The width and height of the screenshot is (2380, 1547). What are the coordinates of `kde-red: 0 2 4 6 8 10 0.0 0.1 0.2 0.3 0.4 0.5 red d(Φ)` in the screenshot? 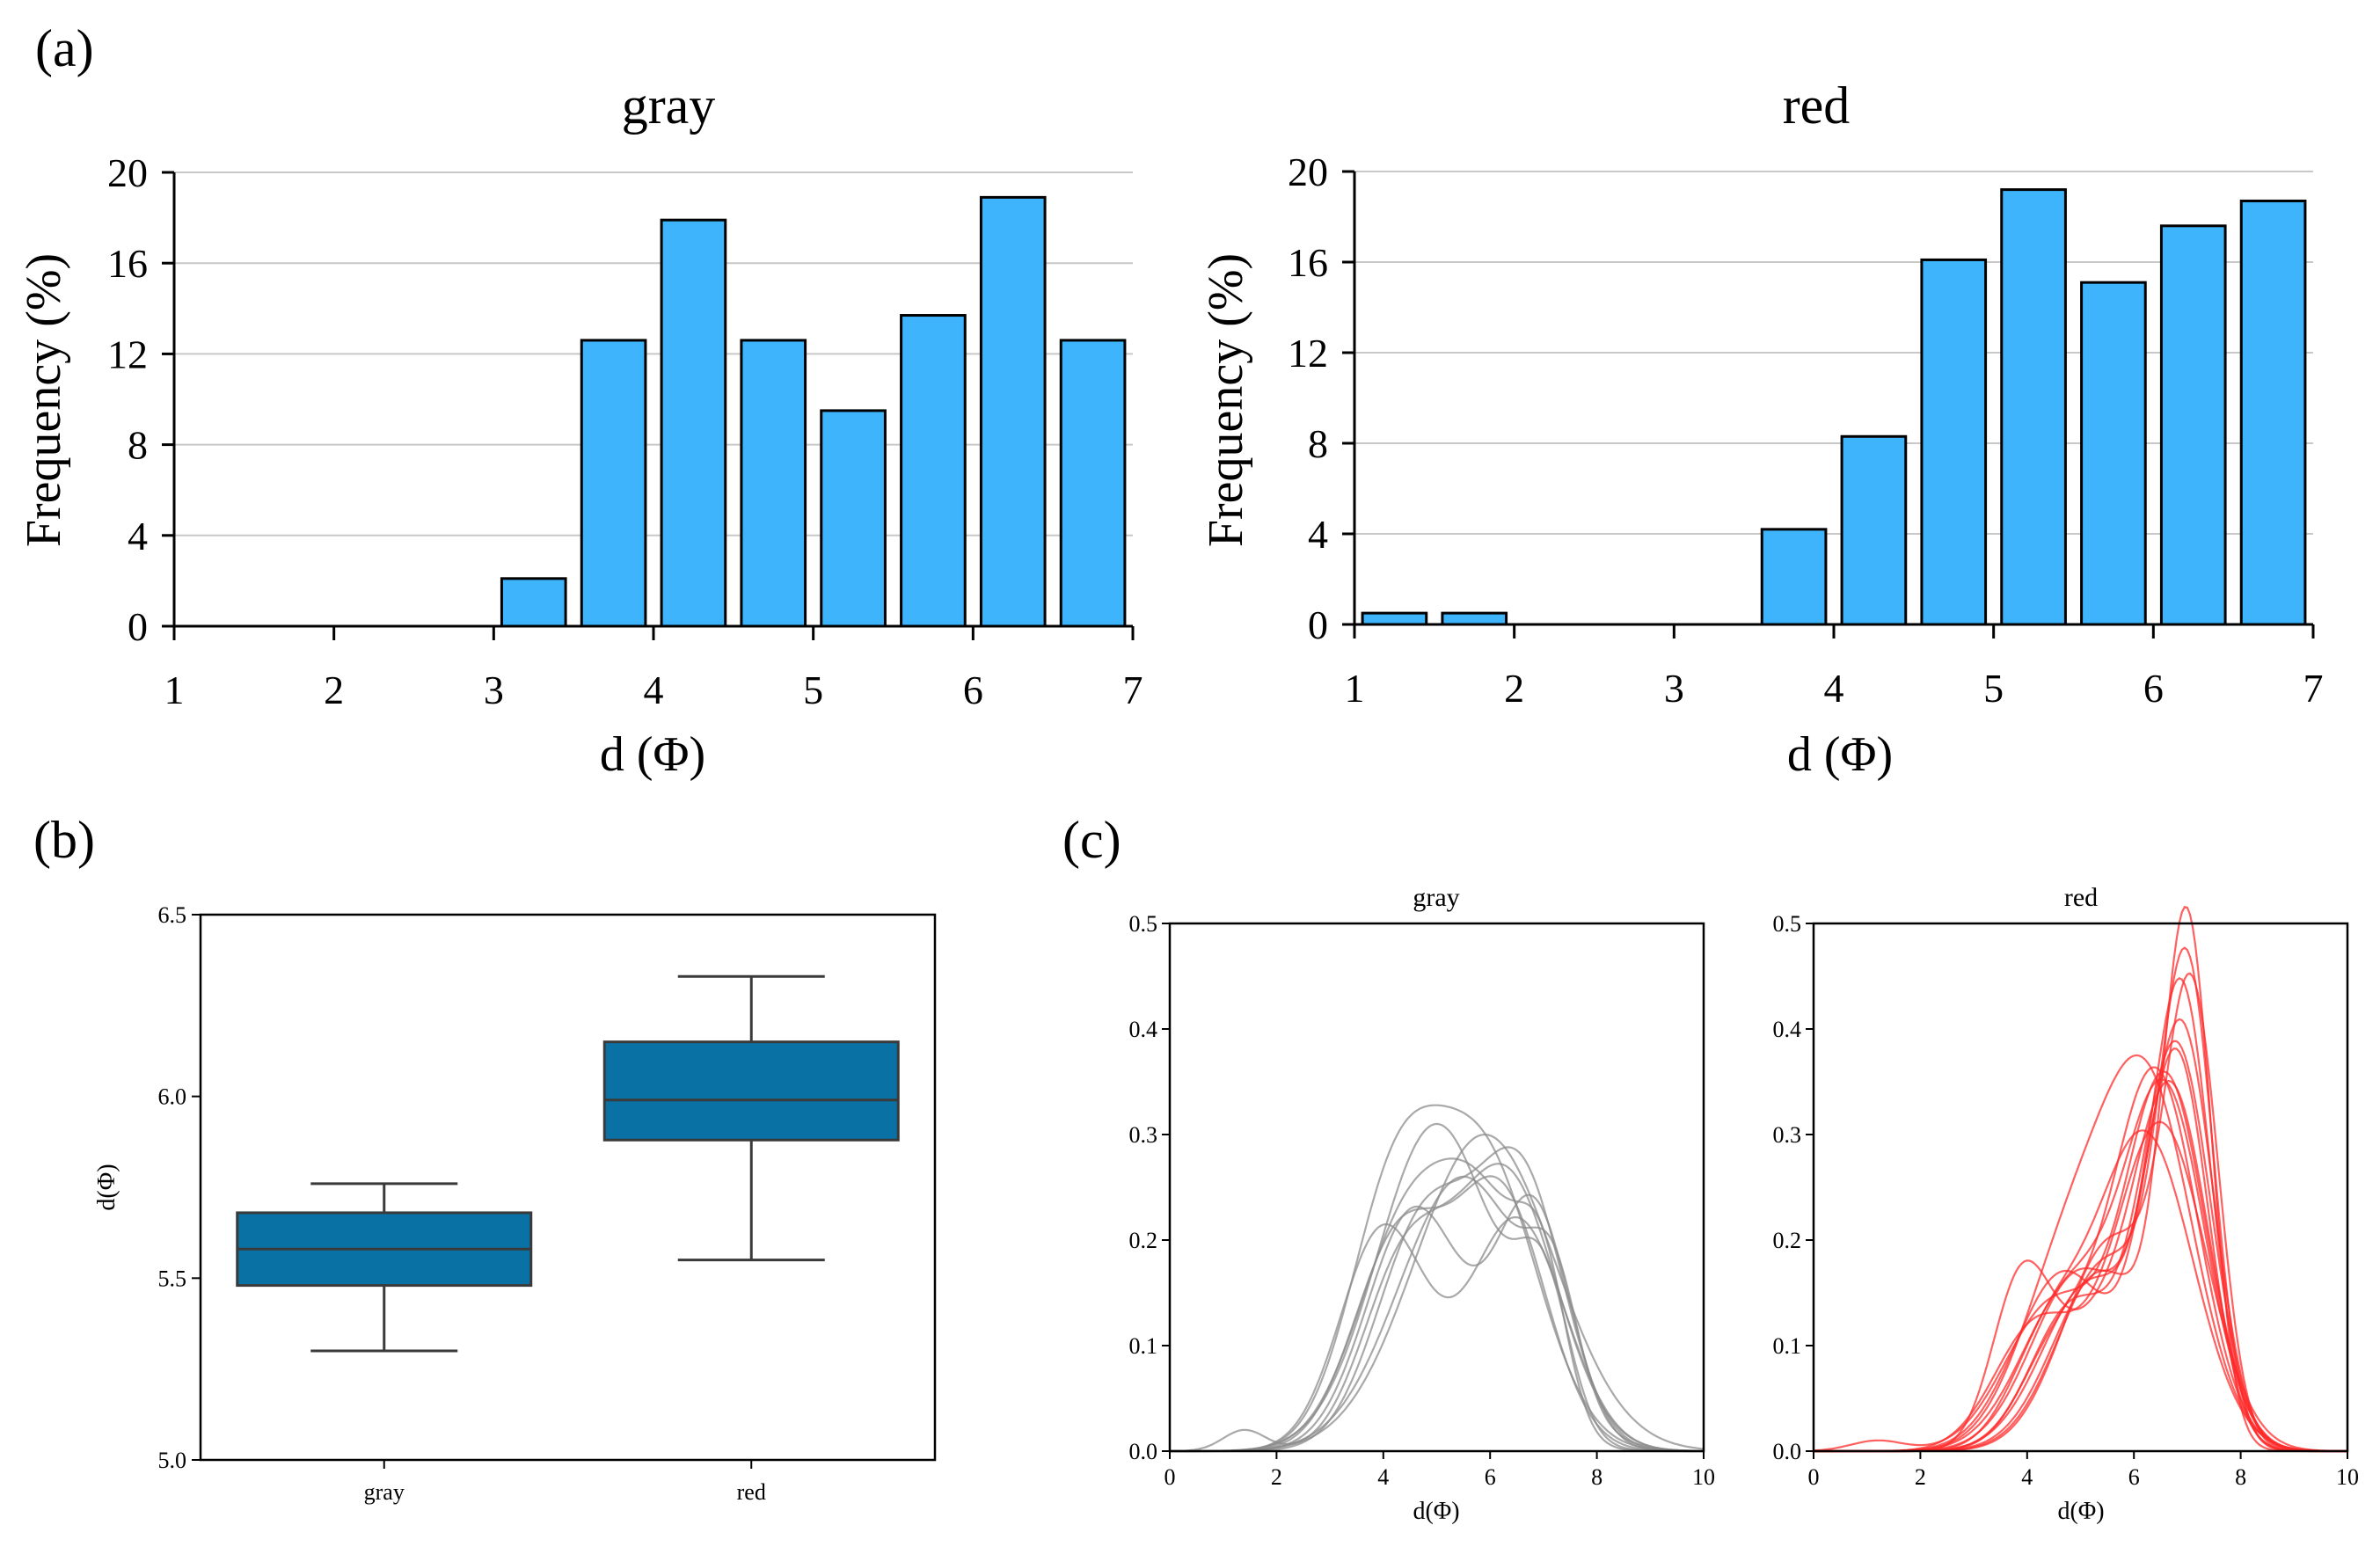 It's located at (2066, 1204).